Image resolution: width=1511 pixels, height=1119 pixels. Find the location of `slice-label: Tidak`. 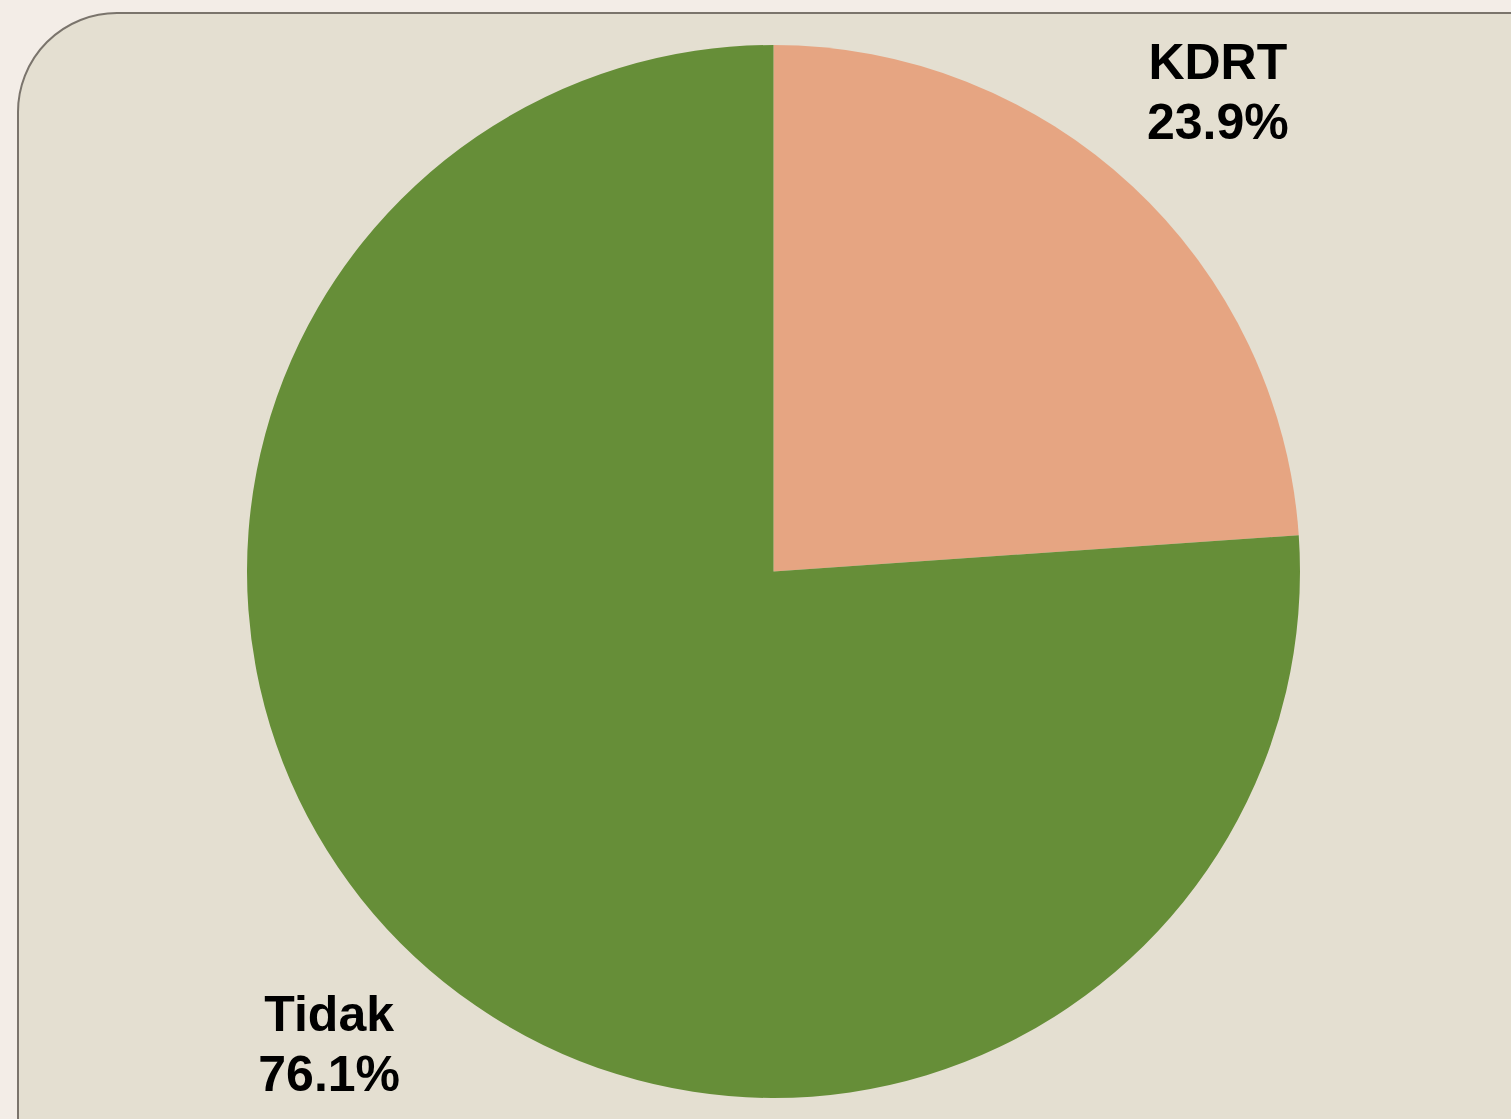

slice-label: Tidak is located at coordinates (329, 1014).